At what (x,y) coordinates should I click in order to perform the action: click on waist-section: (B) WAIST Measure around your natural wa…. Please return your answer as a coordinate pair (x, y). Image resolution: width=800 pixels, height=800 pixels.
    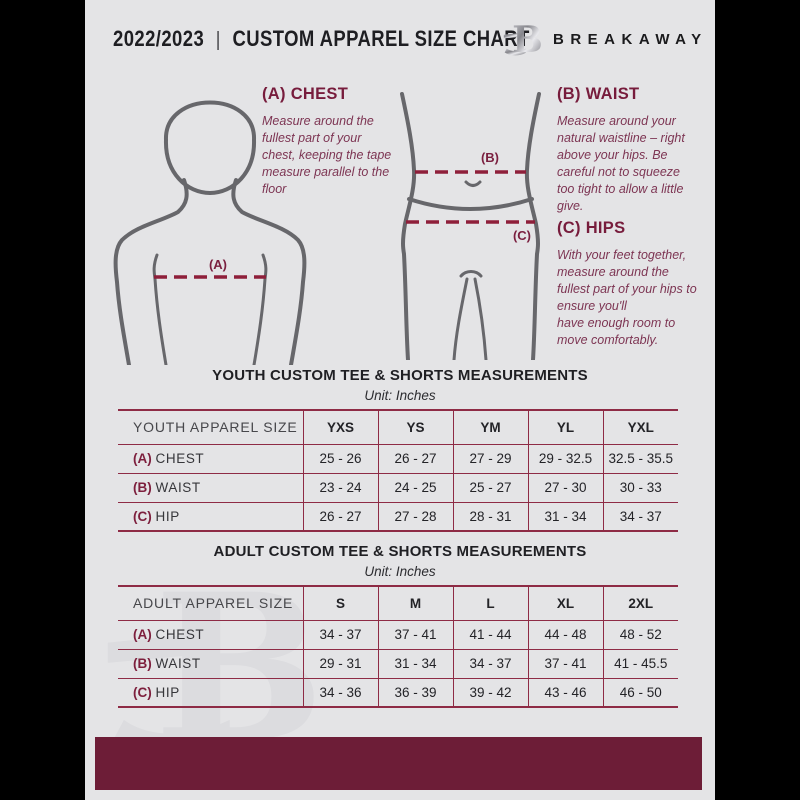
    Looking at the image, I should click on (626, 150).